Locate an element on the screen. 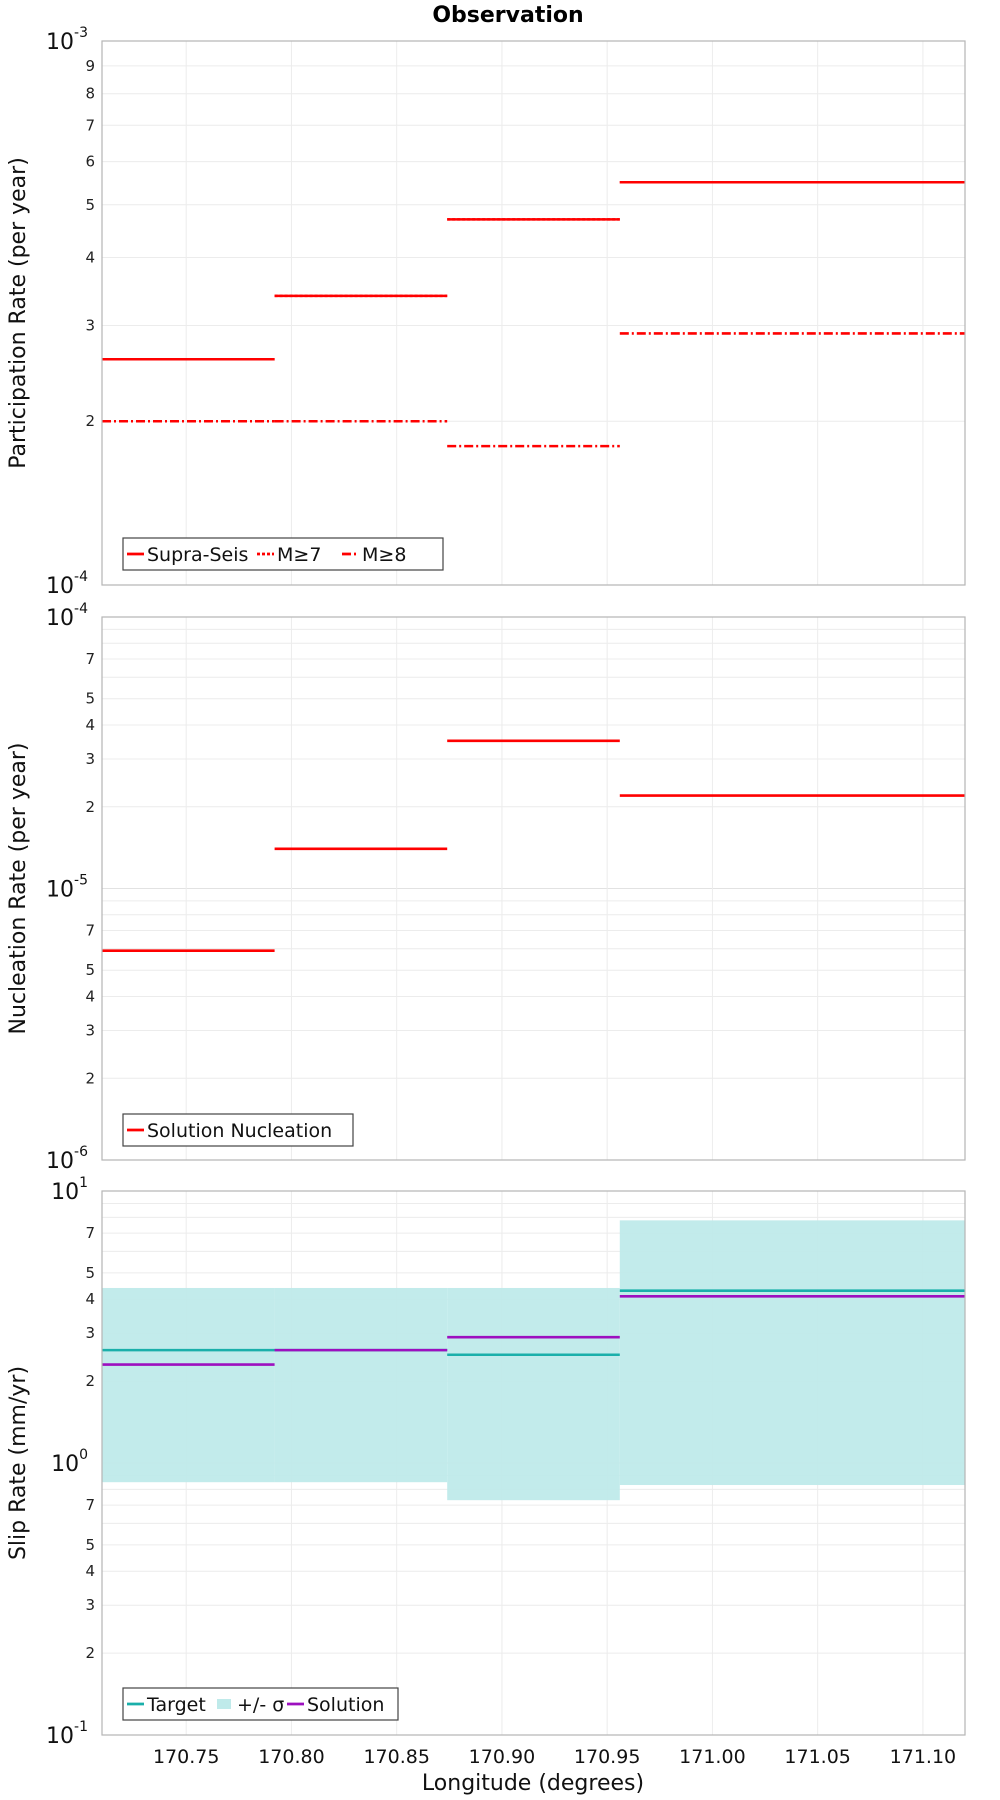  legend-label: M≥7 is located at coordinates (299, 555).